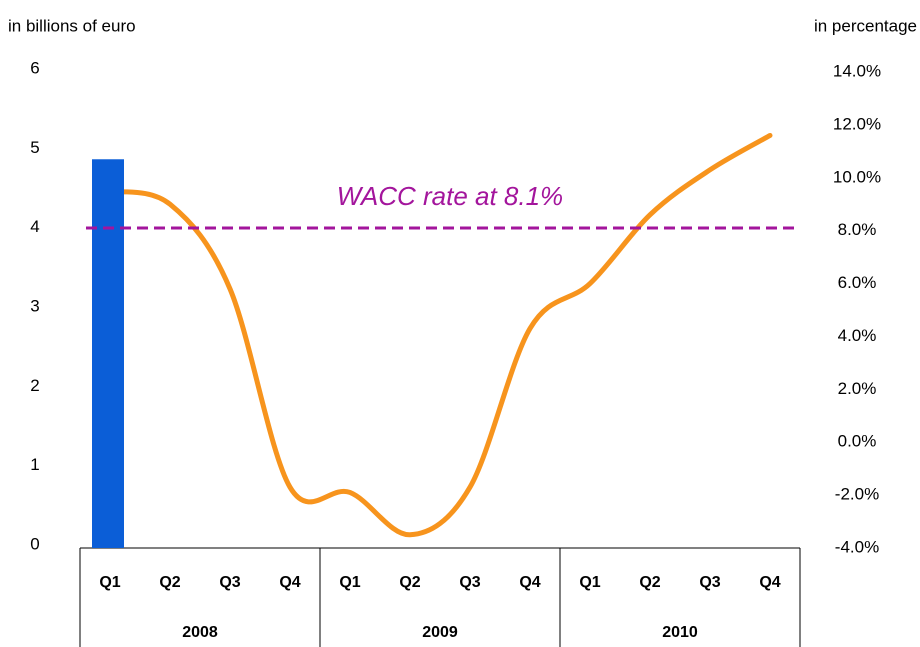 The height and width of the screenshot is (647, 920). I want to click on y2-tick-label: 8.0%, so click(857, 229).